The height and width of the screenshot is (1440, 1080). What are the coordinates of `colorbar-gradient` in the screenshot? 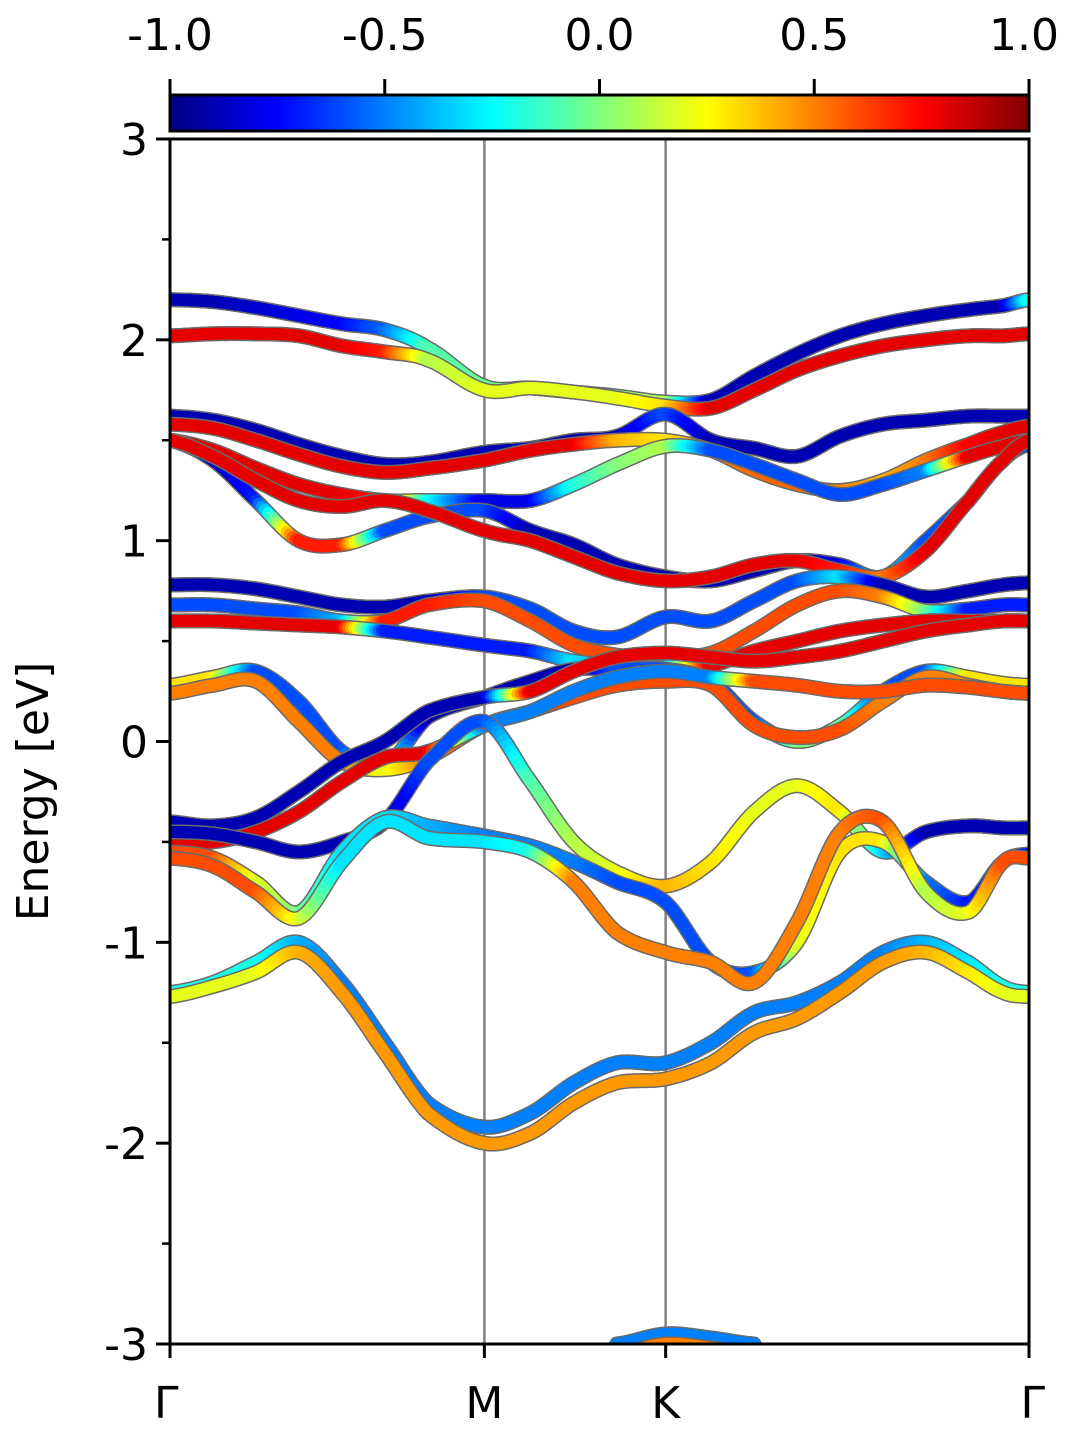 It's located at (599, 113).